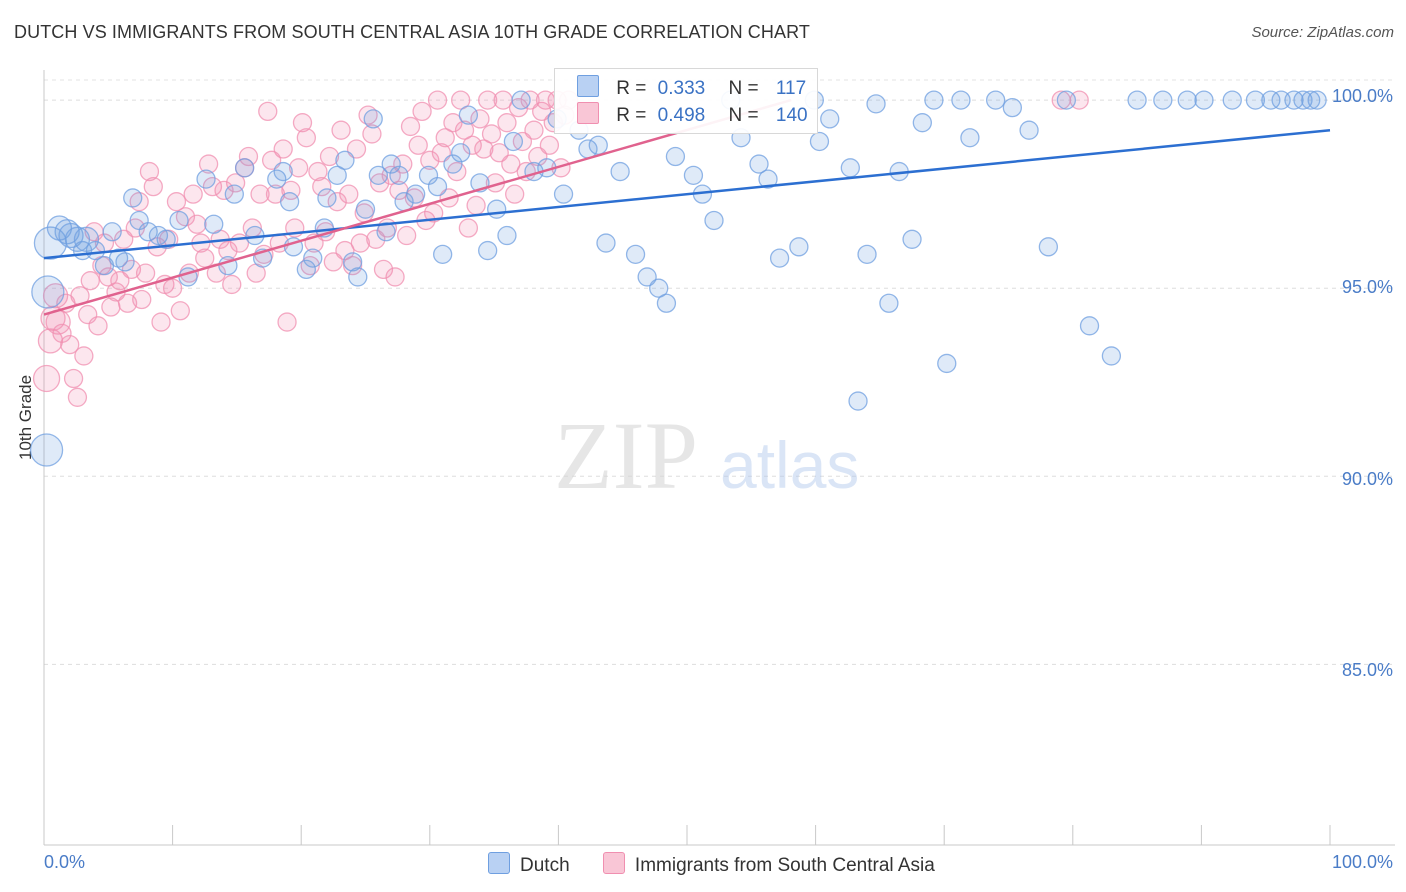  I want to click on legend-item-dutch: Dutch, so click(529, 864).